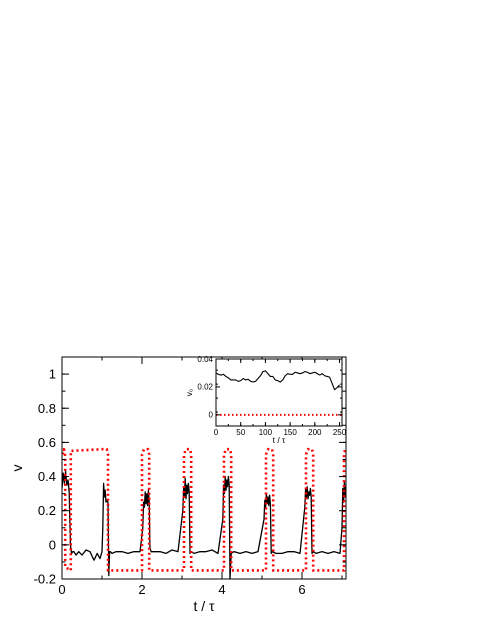 Image resolution: width=485 pixels, height=627 pixels. I want to click on main-y-tick-label: 1, so click(52, 374).